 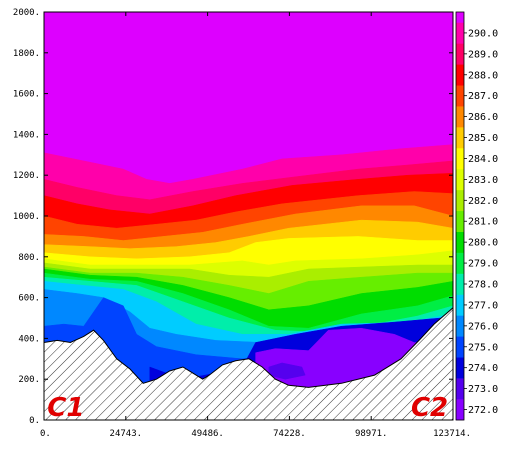 What do you see at coordinates (483, 389) in the screenshot?
I see `colorbar-label: 273.0` at bounding box center [483, 389].